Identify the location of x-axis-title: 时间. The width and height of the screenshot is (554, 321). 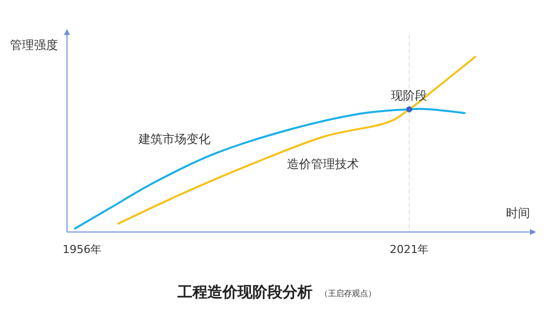
(518, 213).